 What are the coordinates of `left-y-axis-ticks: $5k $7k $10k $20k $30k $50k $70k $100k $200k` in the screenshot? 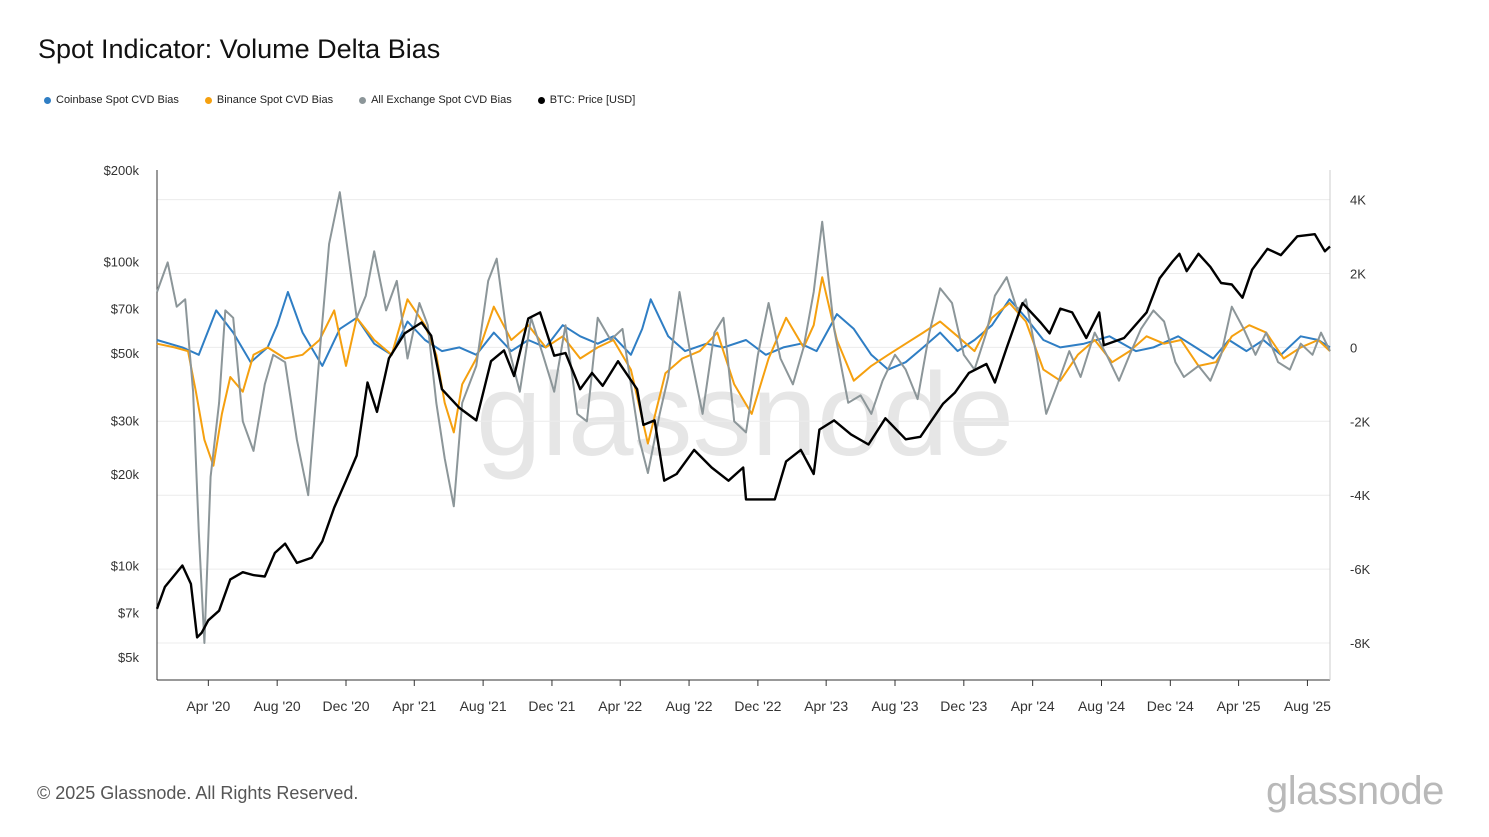 It's located at (122, 414).